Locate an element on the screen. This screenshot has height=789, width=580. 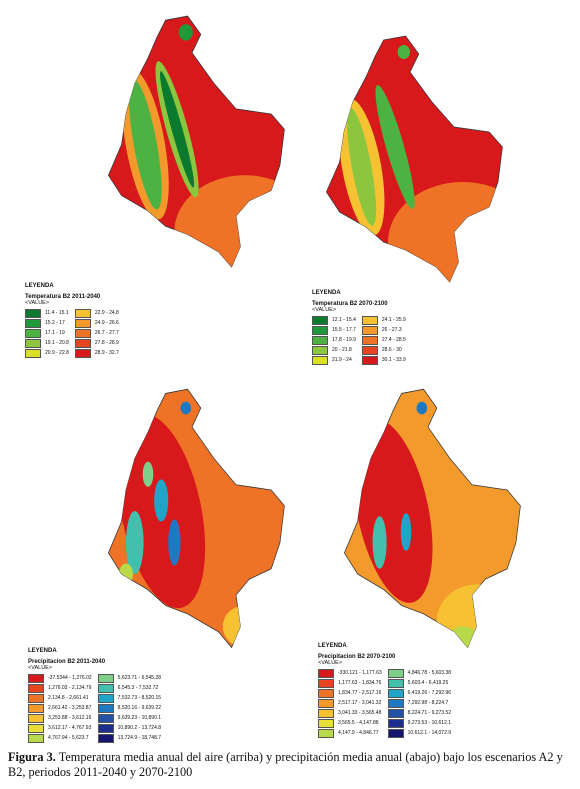
legend-label: 27.8 - 28.9 is located at coordinates (106, 343).